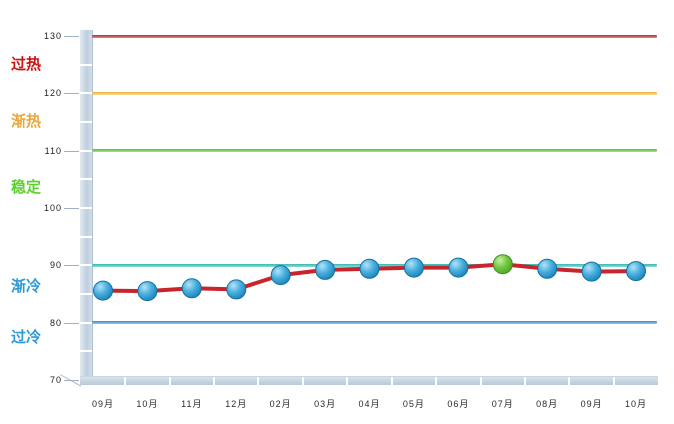  I want to click on y-tick-label-130: 130, so click(52, 36).